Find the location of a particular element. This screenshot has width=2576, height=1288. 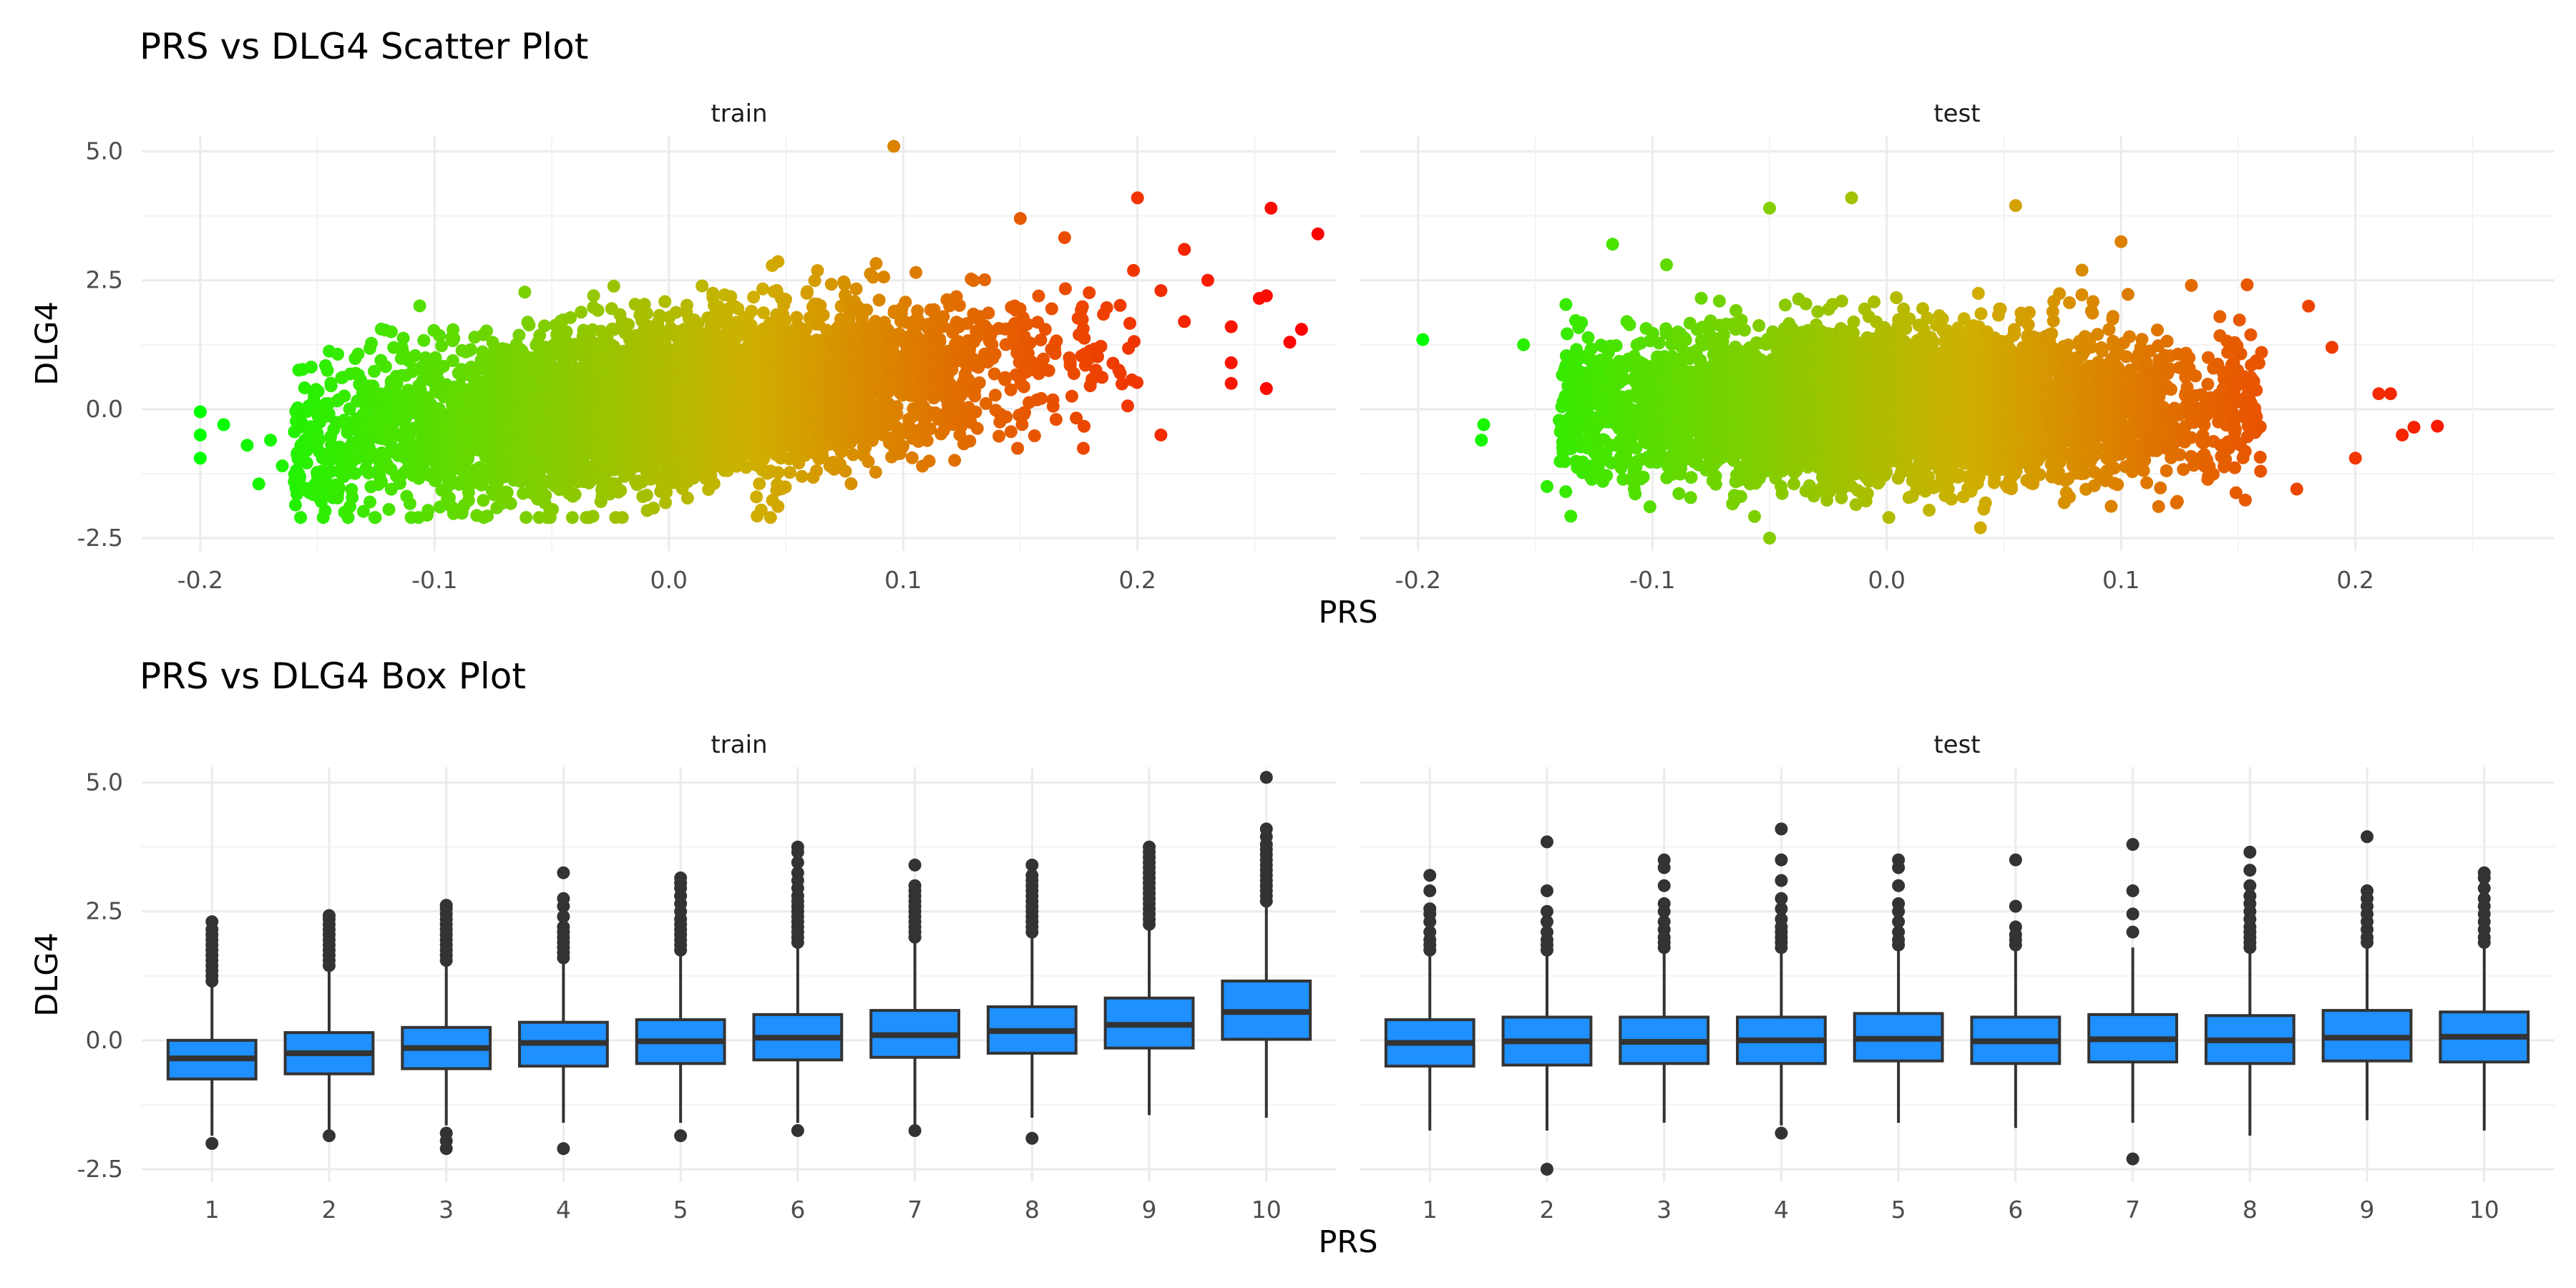

scatter-plot-title: PRS vs DLG4 Scatter Plot is located at coordinates (364, 46).